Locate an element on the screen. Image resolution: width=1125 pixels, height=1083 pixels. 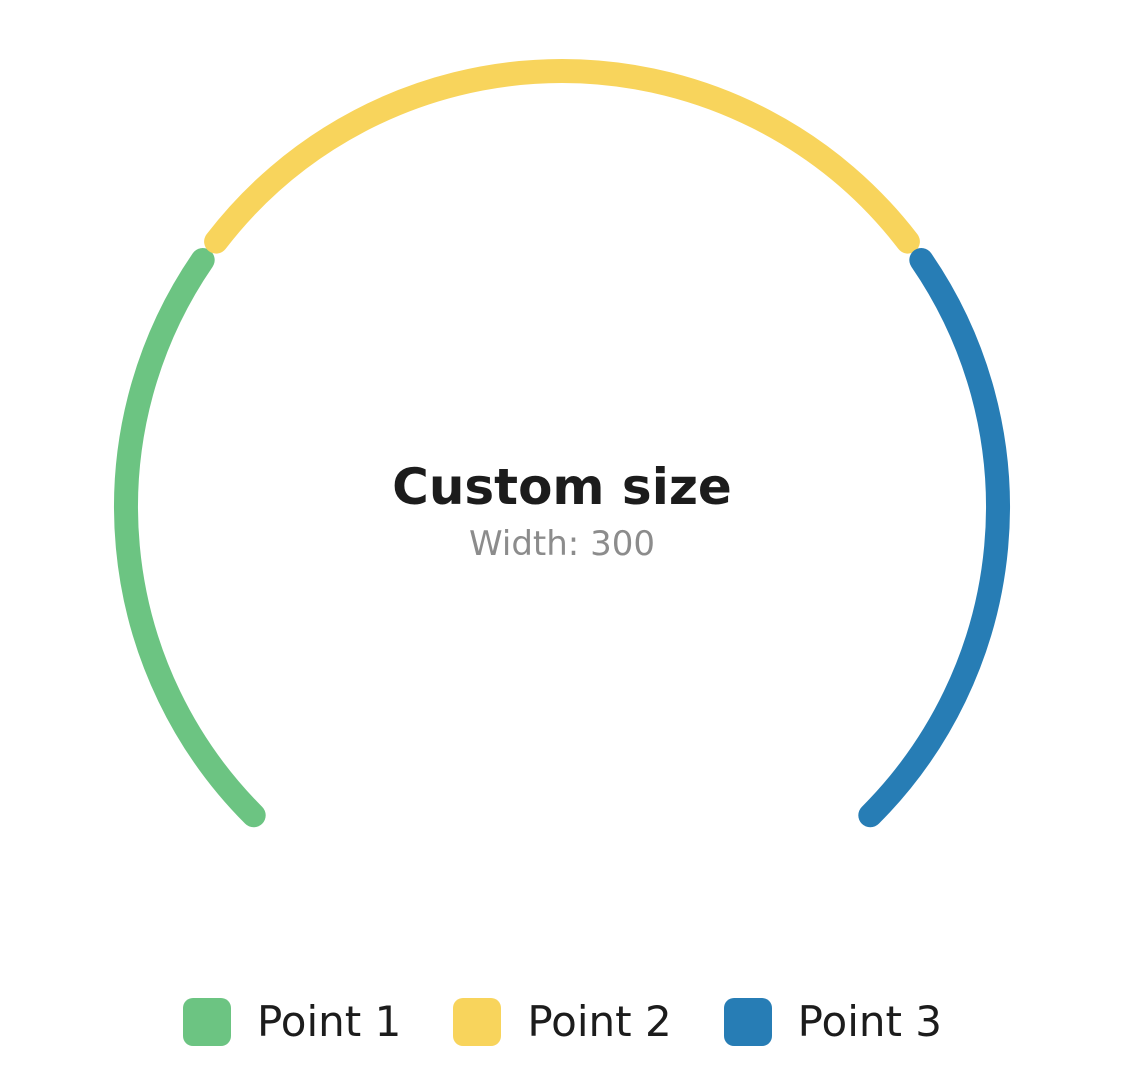
legend-label-point-2: Point 2 is located at coordinates (599, 1021).